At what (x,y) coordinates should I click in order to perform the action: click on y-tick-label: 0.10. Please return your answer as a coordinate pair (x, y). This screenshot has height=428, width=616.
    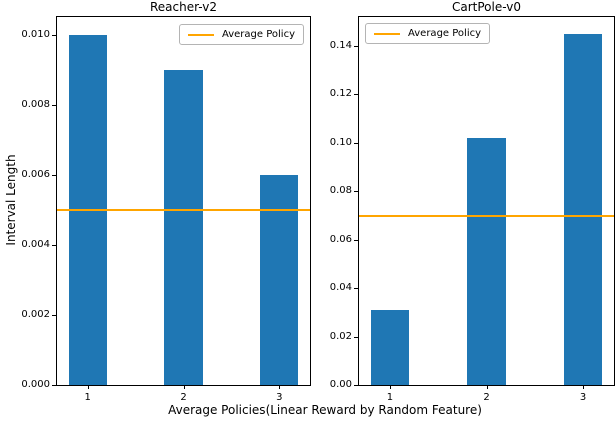
    Looking at the image, I should click on (340, 142).